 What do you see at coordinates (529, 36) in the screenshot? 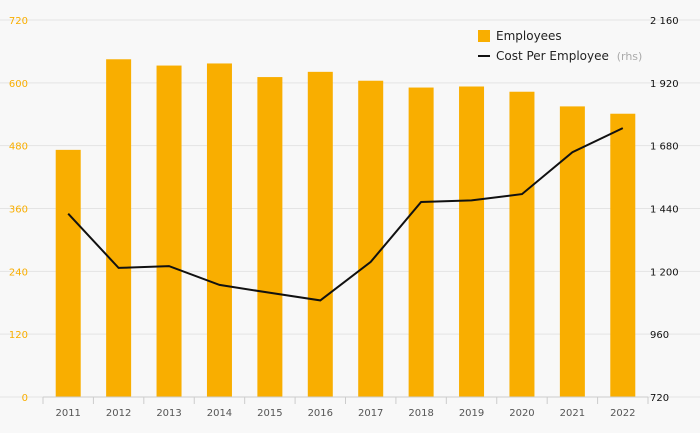
I see `legend-employees-label: Employees` at bounding box center [529, 36].